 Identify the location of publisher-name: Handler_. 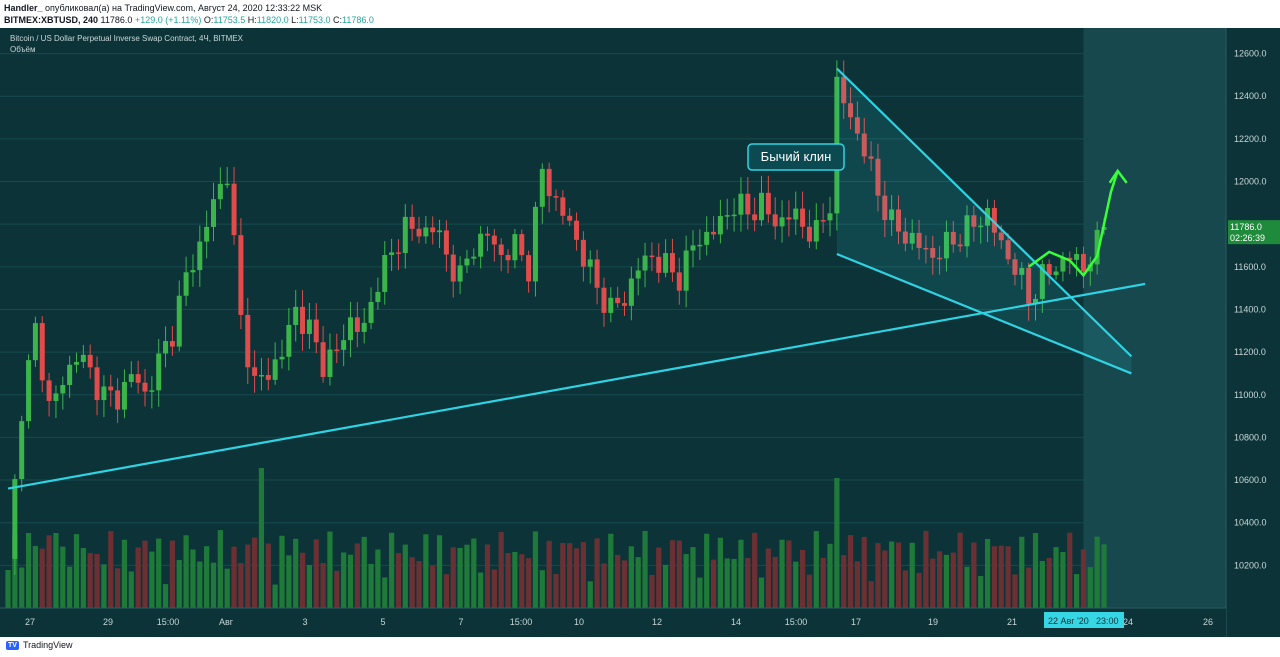
(23, 8).